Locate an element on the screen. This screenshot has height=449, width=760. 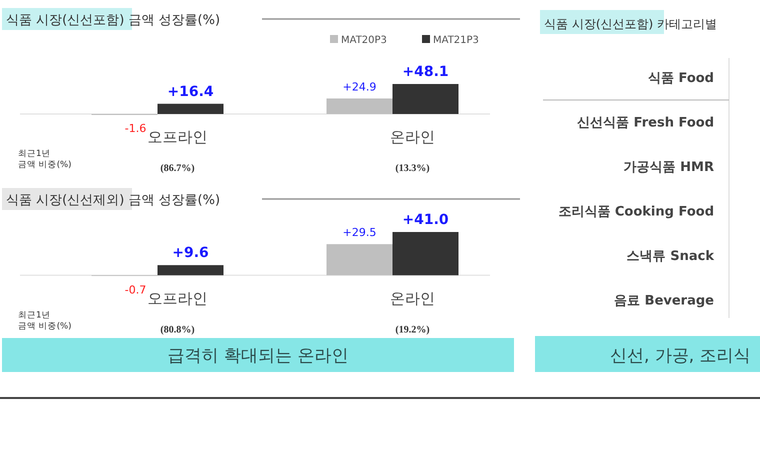
text: 신선, 가공, 조리식 is located at coordinates (680, 356).